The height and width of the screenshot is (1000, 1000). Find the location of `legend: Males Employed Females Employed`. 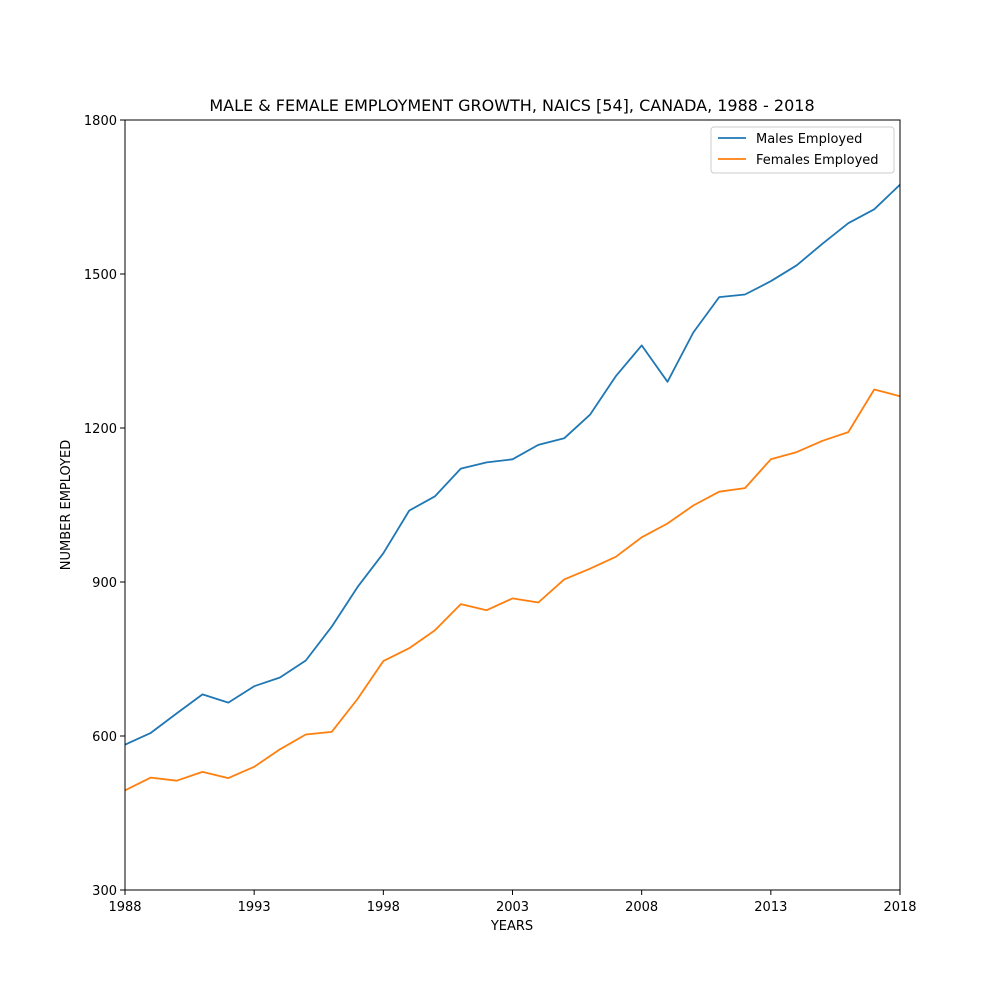

legend: Males Employed Females Employed is located at coordinates (802, 150).